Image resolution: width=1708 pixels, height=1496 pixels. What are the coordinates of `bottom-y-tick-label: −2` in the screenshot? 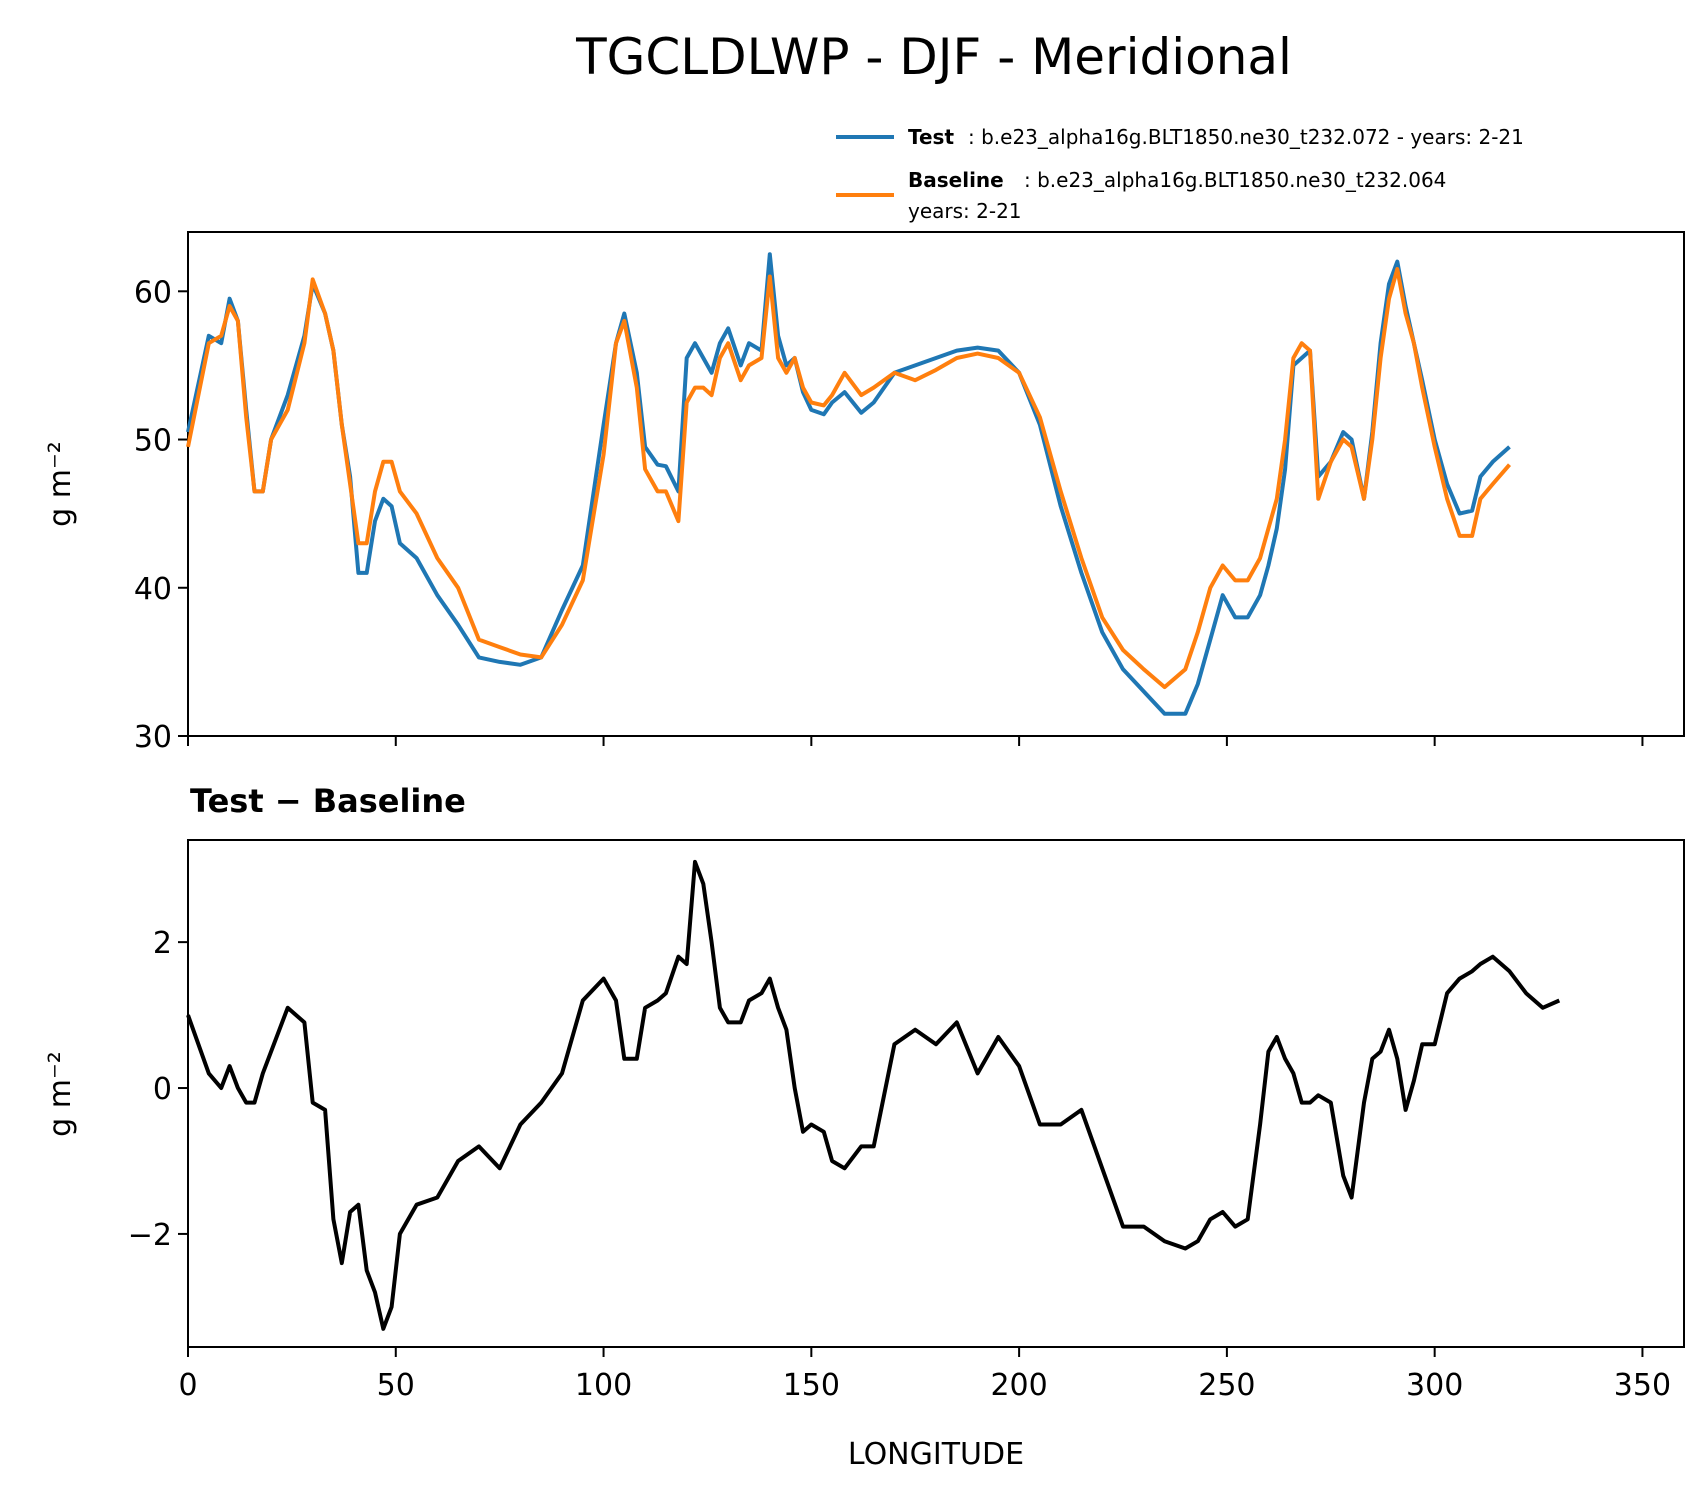 It's located at (150, 1235).